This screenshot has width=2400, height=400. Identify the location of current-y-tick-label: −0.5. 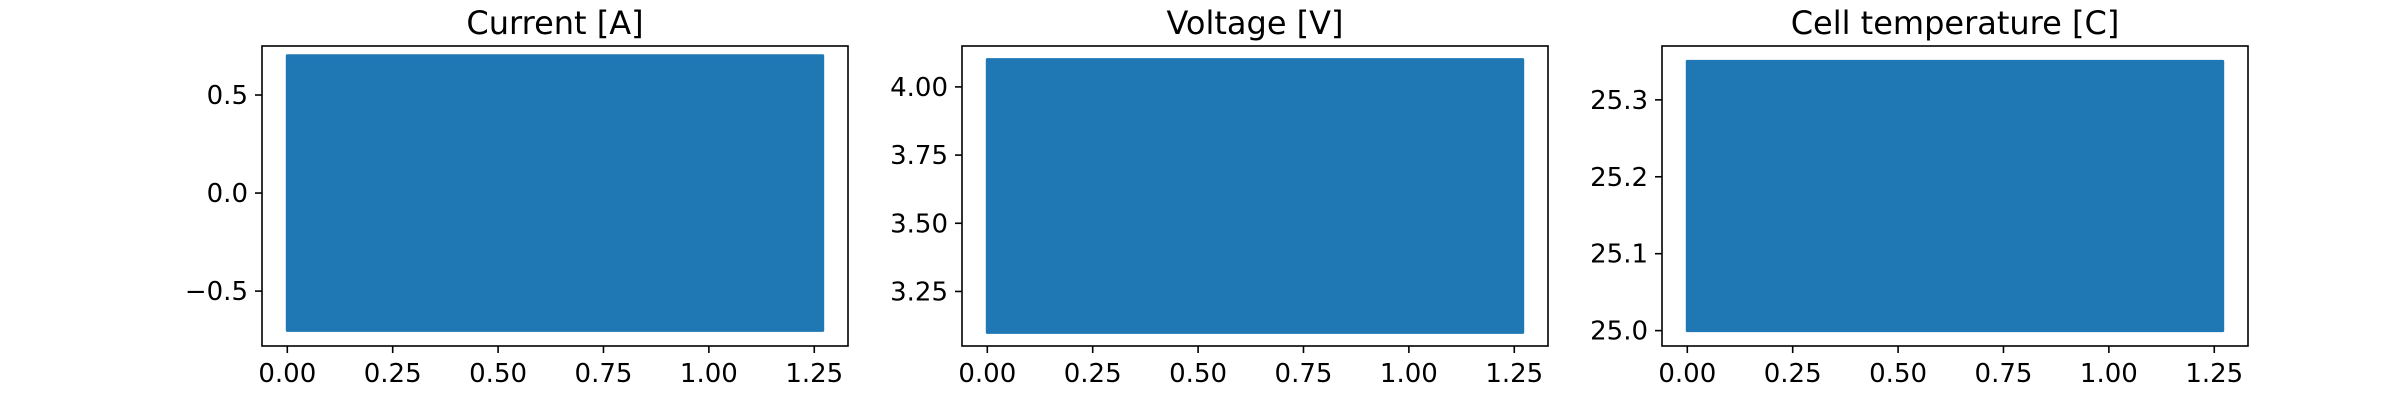
(216, 292).